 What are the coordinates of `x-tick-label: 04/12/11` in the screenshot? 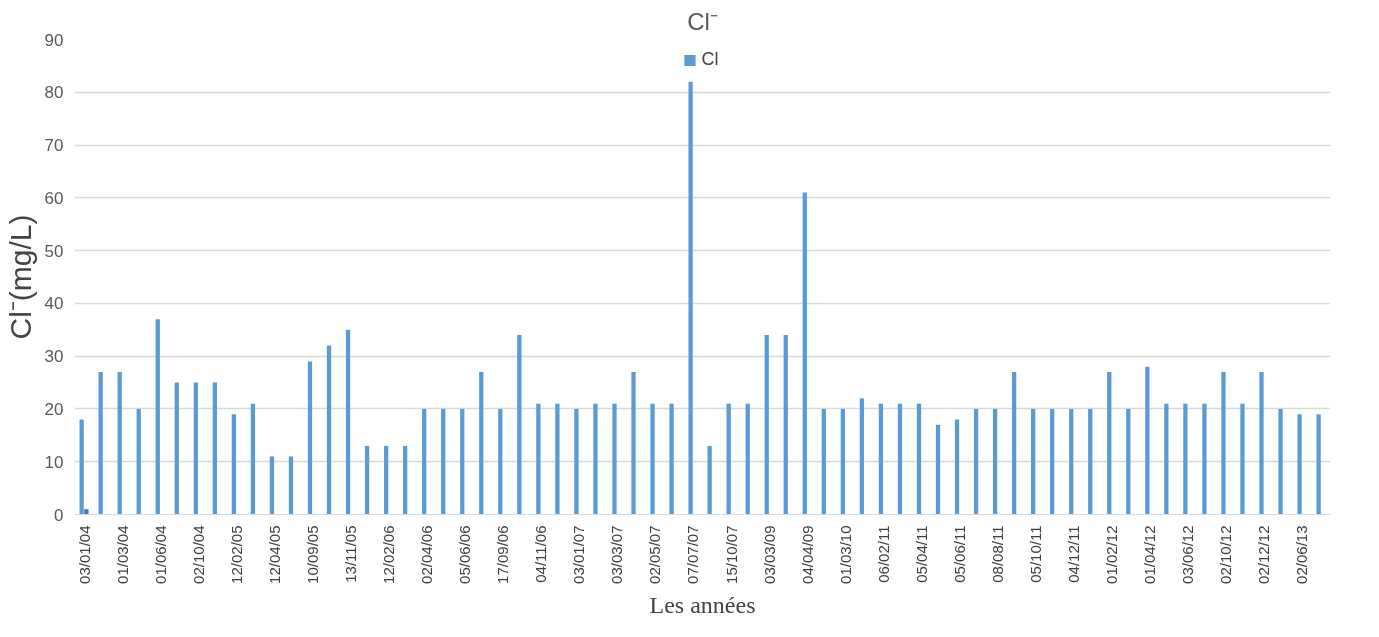 It's located at (1074, 554).